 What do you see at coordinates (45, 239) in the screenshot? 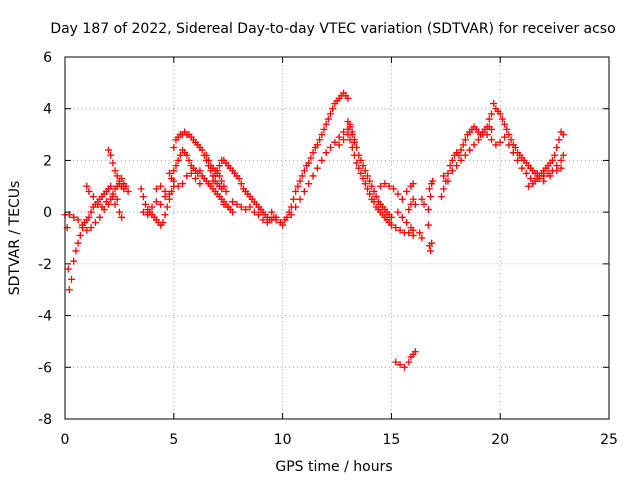
I see `y-tick-labels: -8 -6 -4 -2 0 2 4 6` at bounding box center [45, 239].